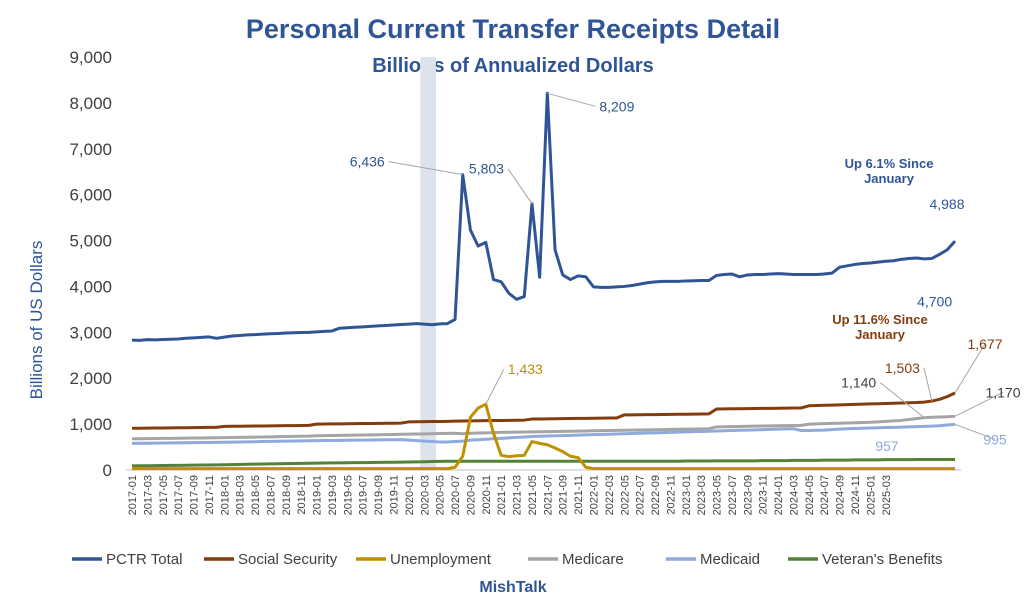  What do you see at coordinates (90, 195) in the screenshot?
I see `y-tick-label: 6,000` at bounding box center [90, 195].